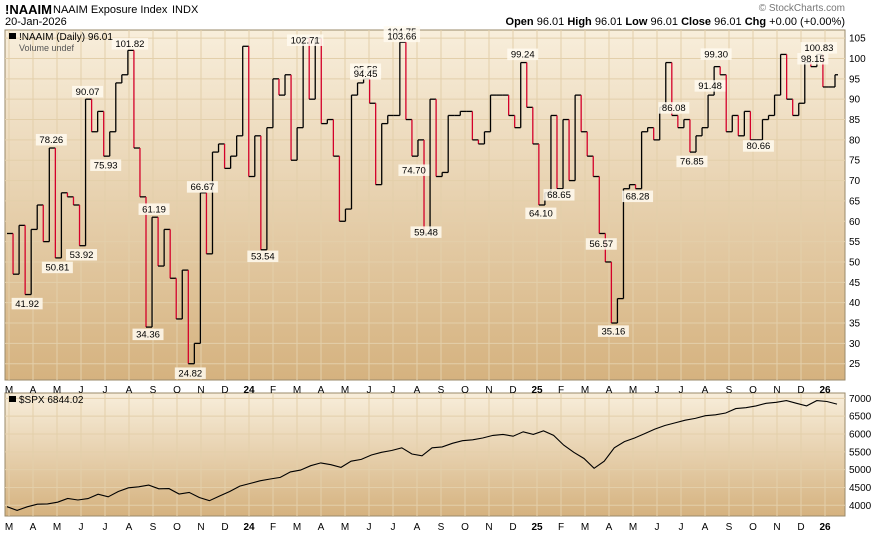 This screenshot has width=875, height=539. I want to click on naaim-value-label: 35.16, so click(613, 331).